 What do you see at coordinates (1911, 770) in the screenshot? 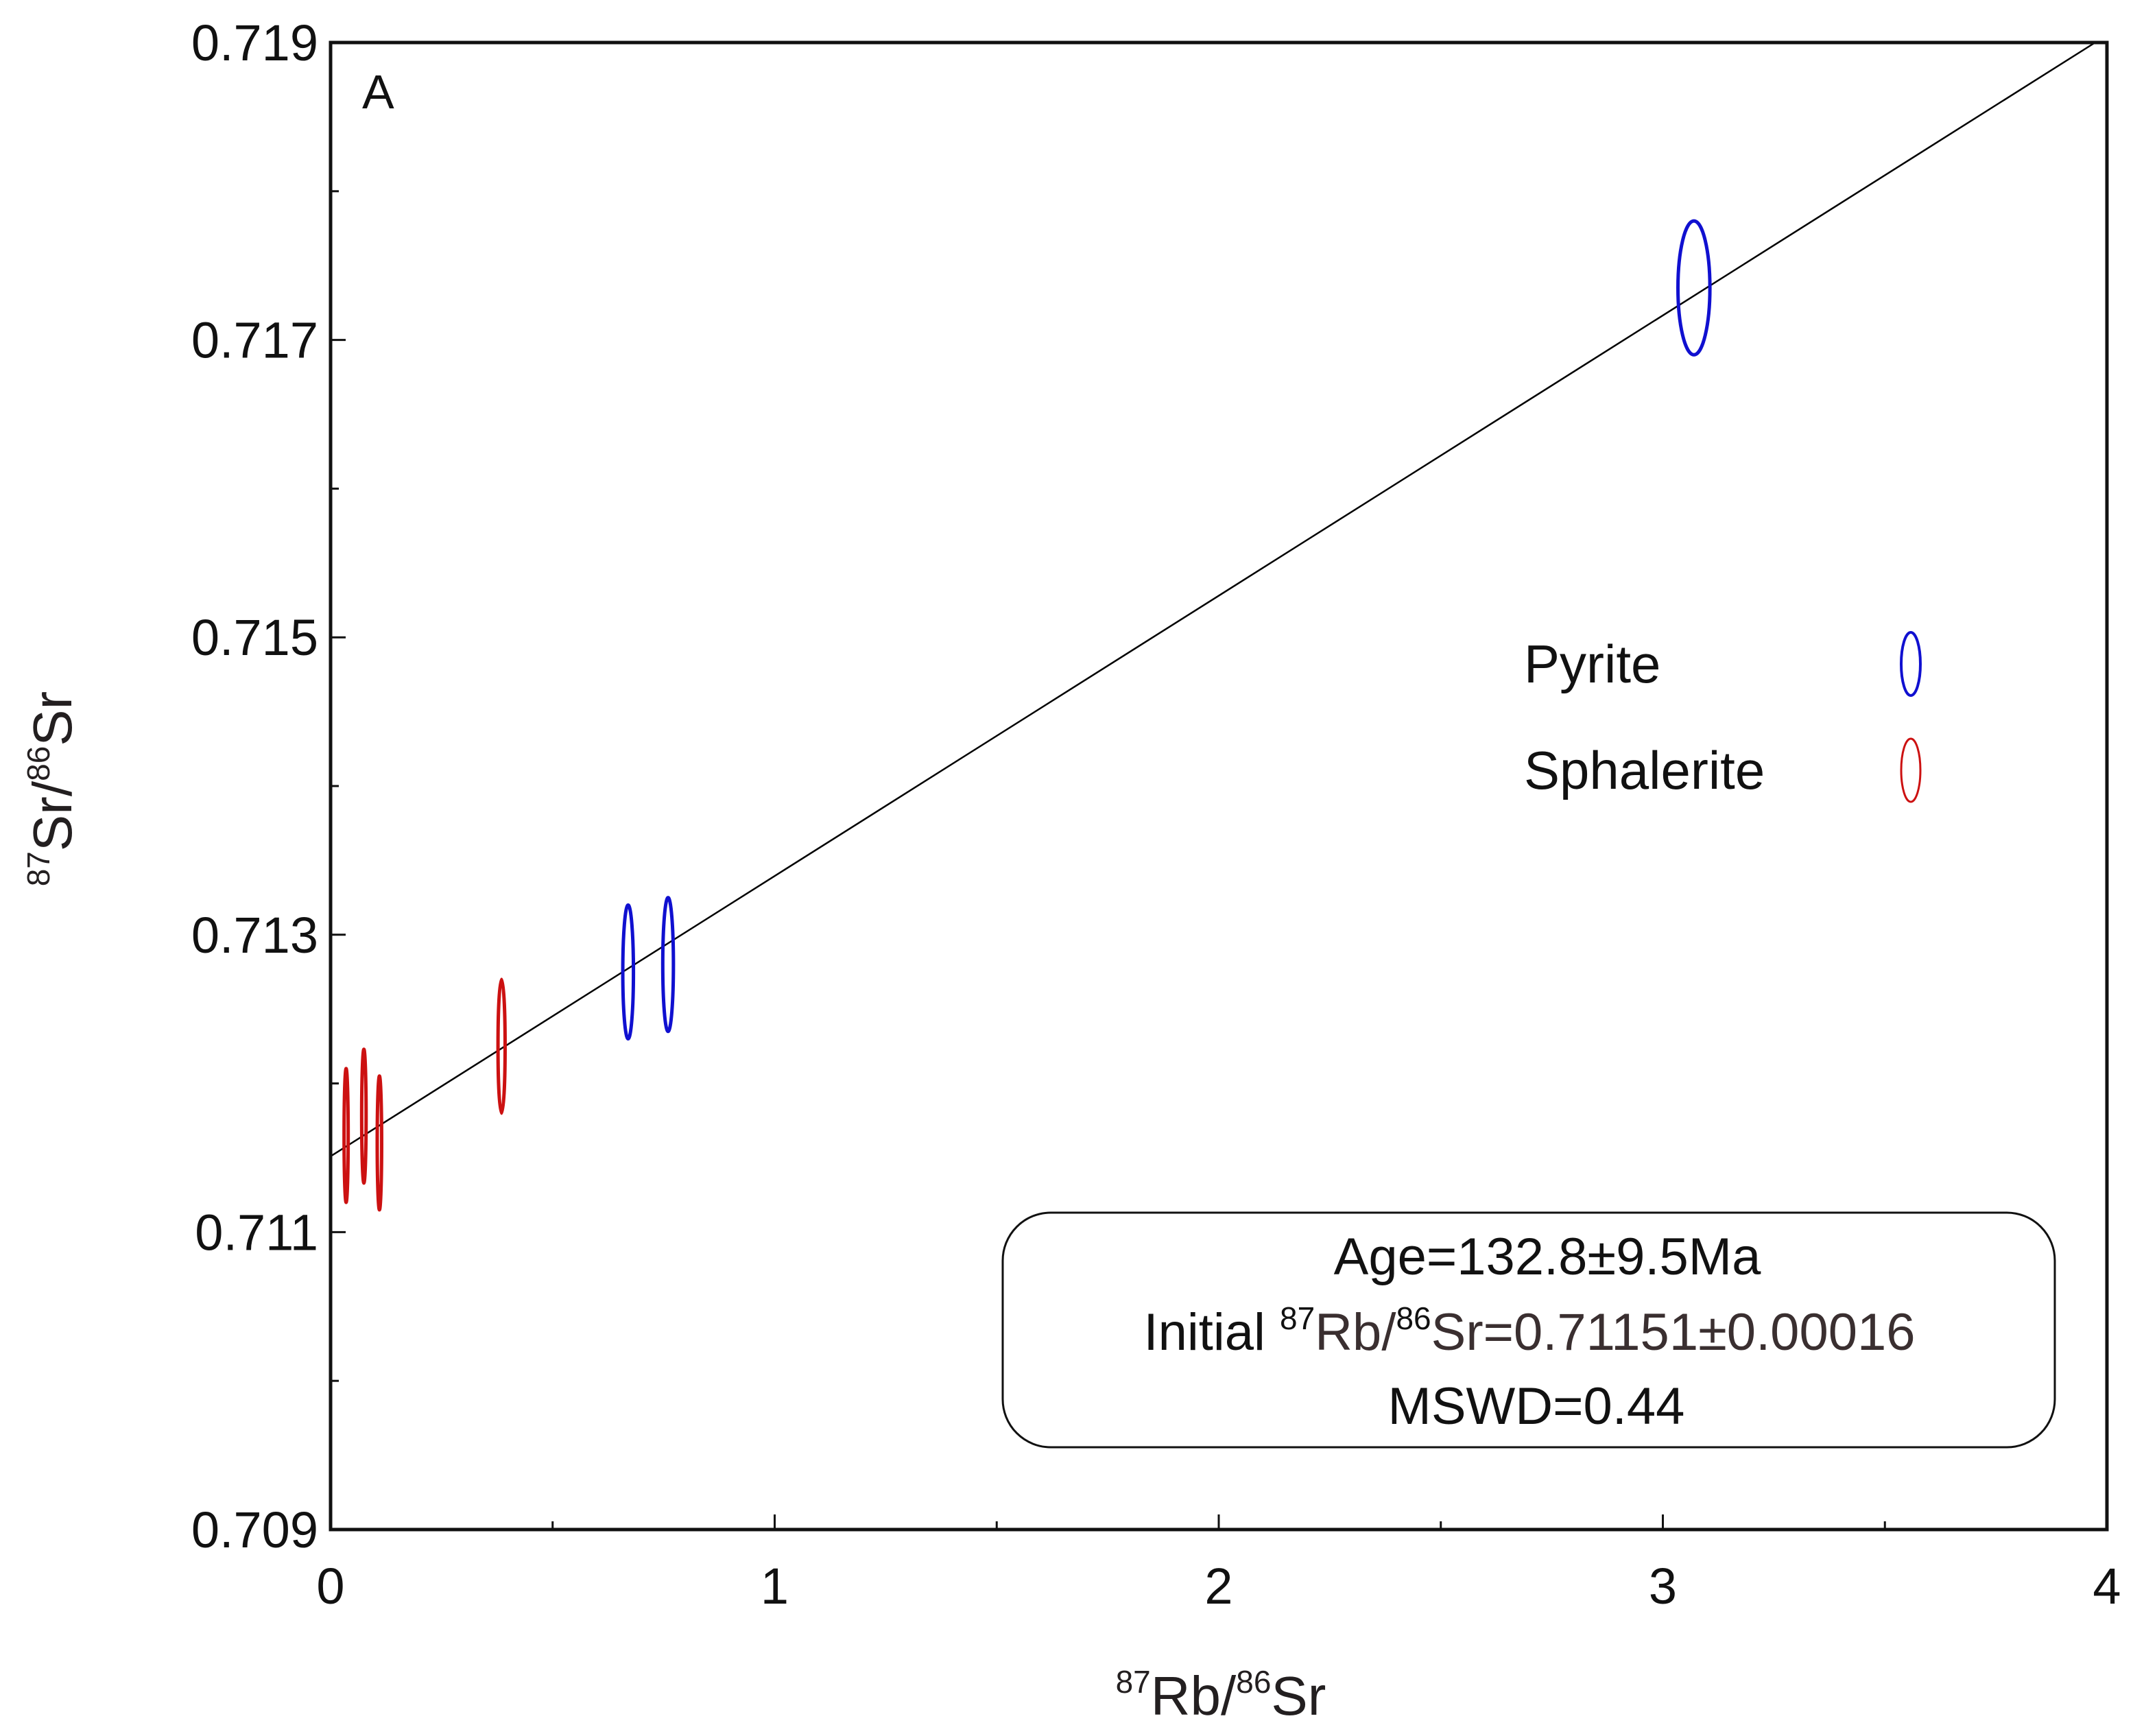
I see `legend-swatch-sphalerite` at bounding box center [1911, 770].